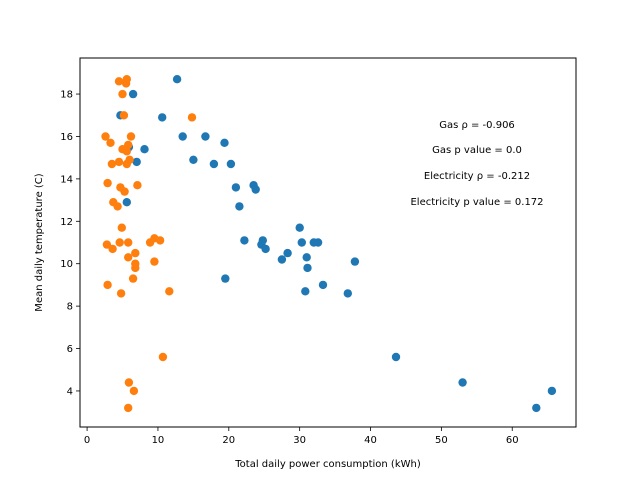  I want to click on y-tick-label: 18, so click(66, 95).